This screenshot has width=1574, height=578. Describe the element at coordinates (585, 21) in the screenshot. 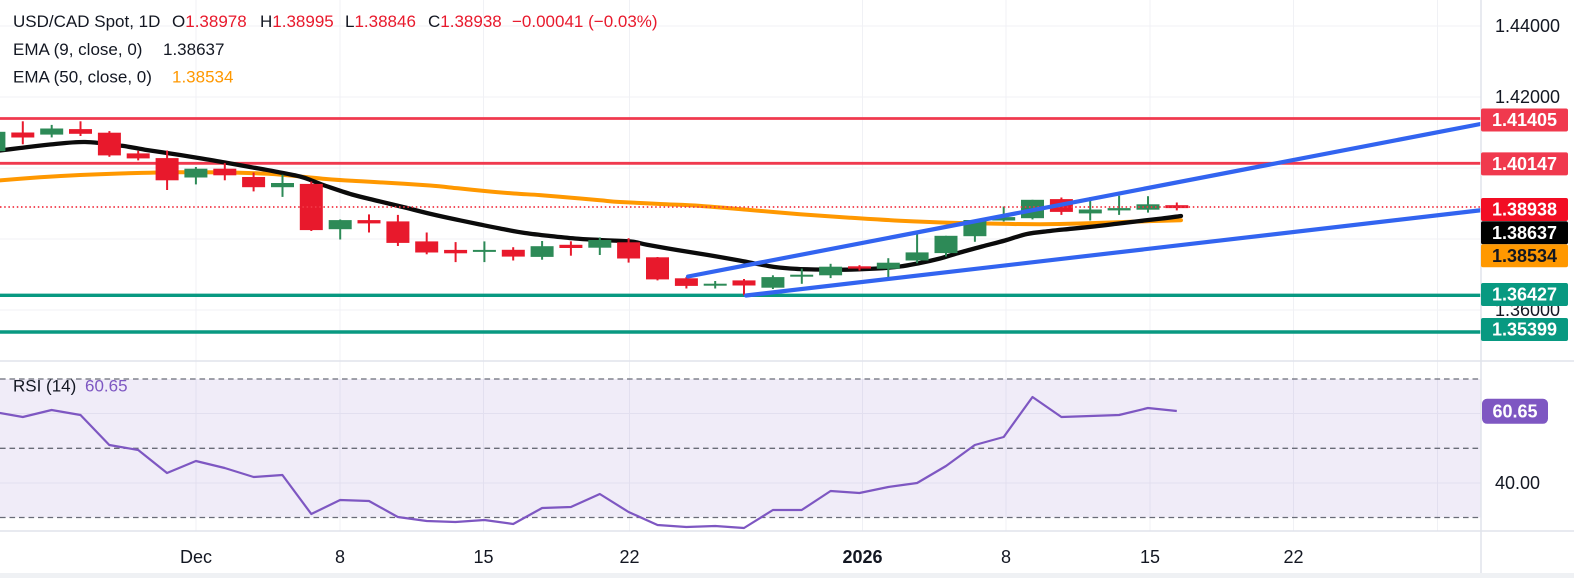

I see `svg-text: −0.00041 (−0.03%)` at that location.